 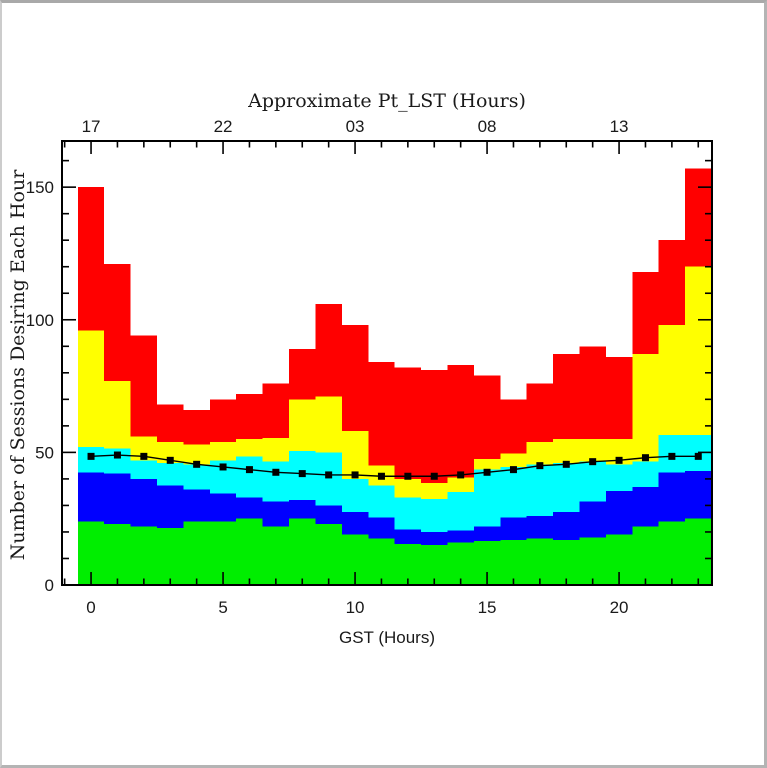 I want to click on top-axis-tick-label: 22, so click(x=223, y=126).